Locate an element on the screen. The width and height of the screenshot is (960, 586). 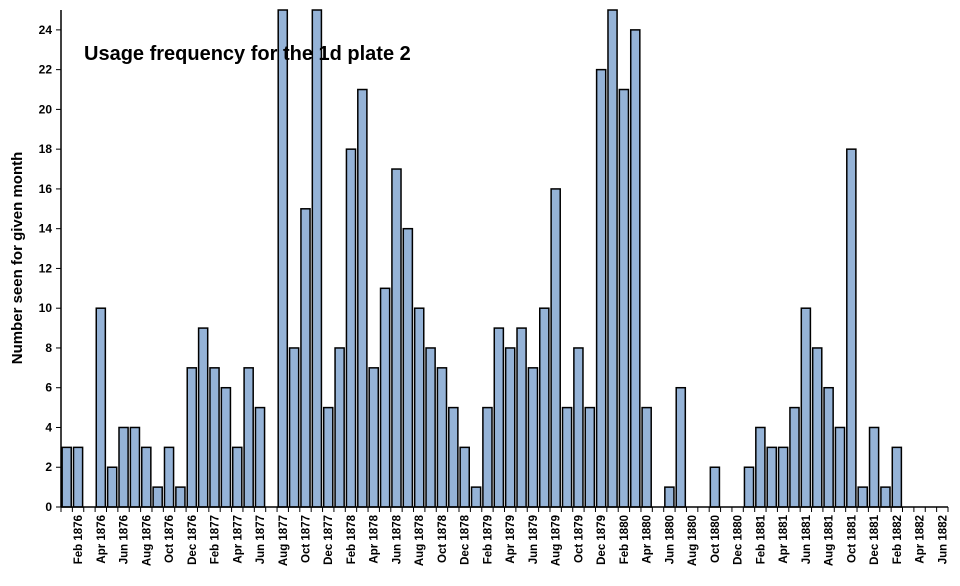
x-tick-label: Dec 1879 is located at coordinates (602, 540).